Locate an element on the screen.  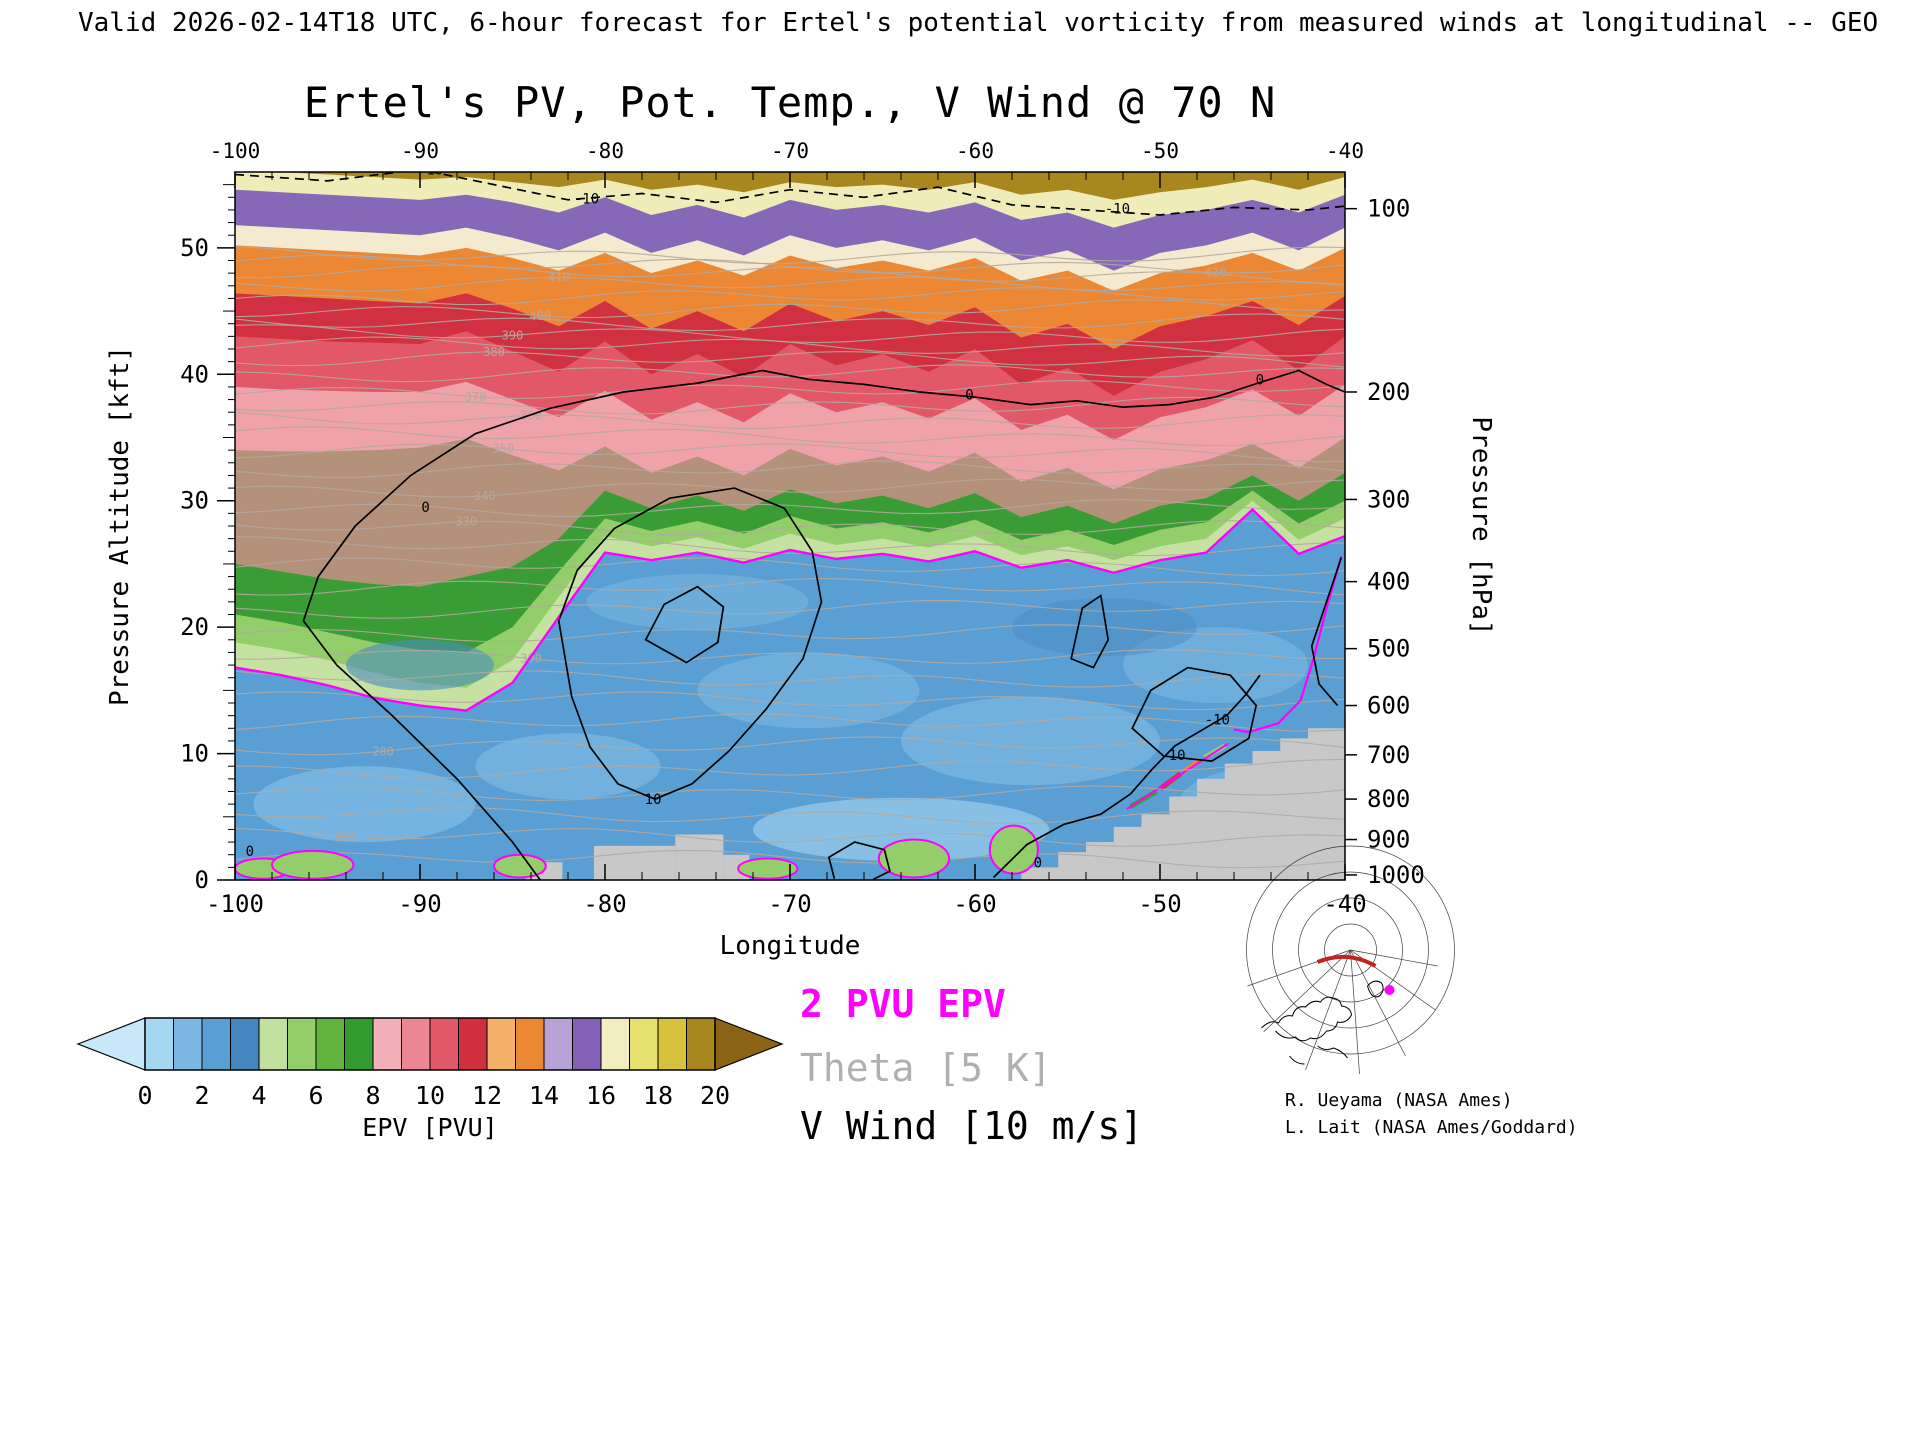
svg-text: 390 is located at coordinates (513, 335).